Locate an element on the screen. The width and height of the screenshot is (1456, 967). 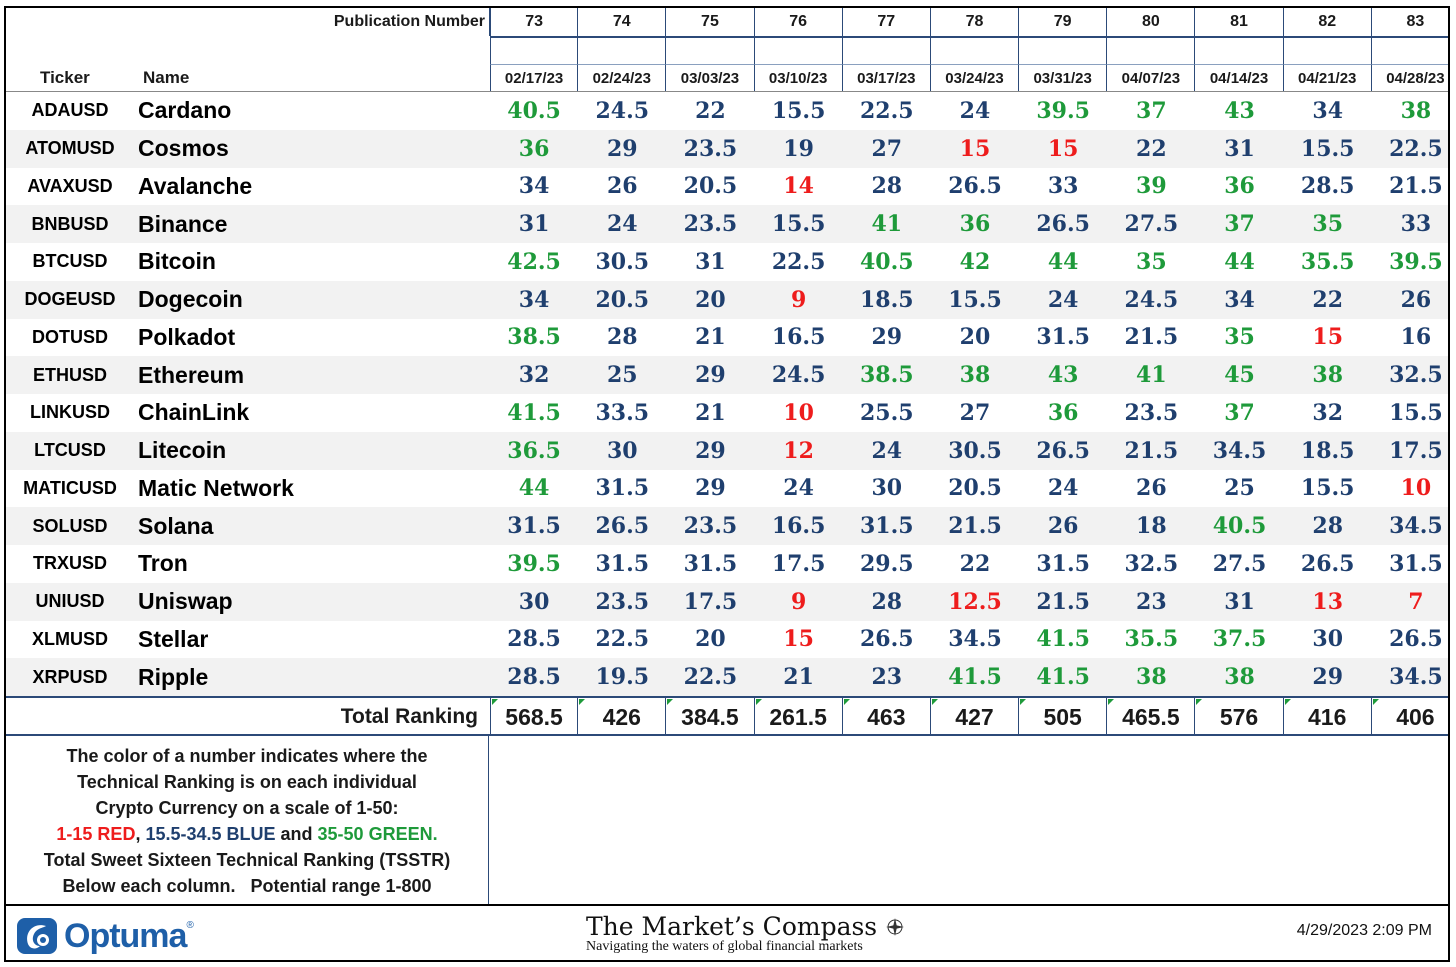
ranking-value: 32.5 is located at coordinates (1151, 563).